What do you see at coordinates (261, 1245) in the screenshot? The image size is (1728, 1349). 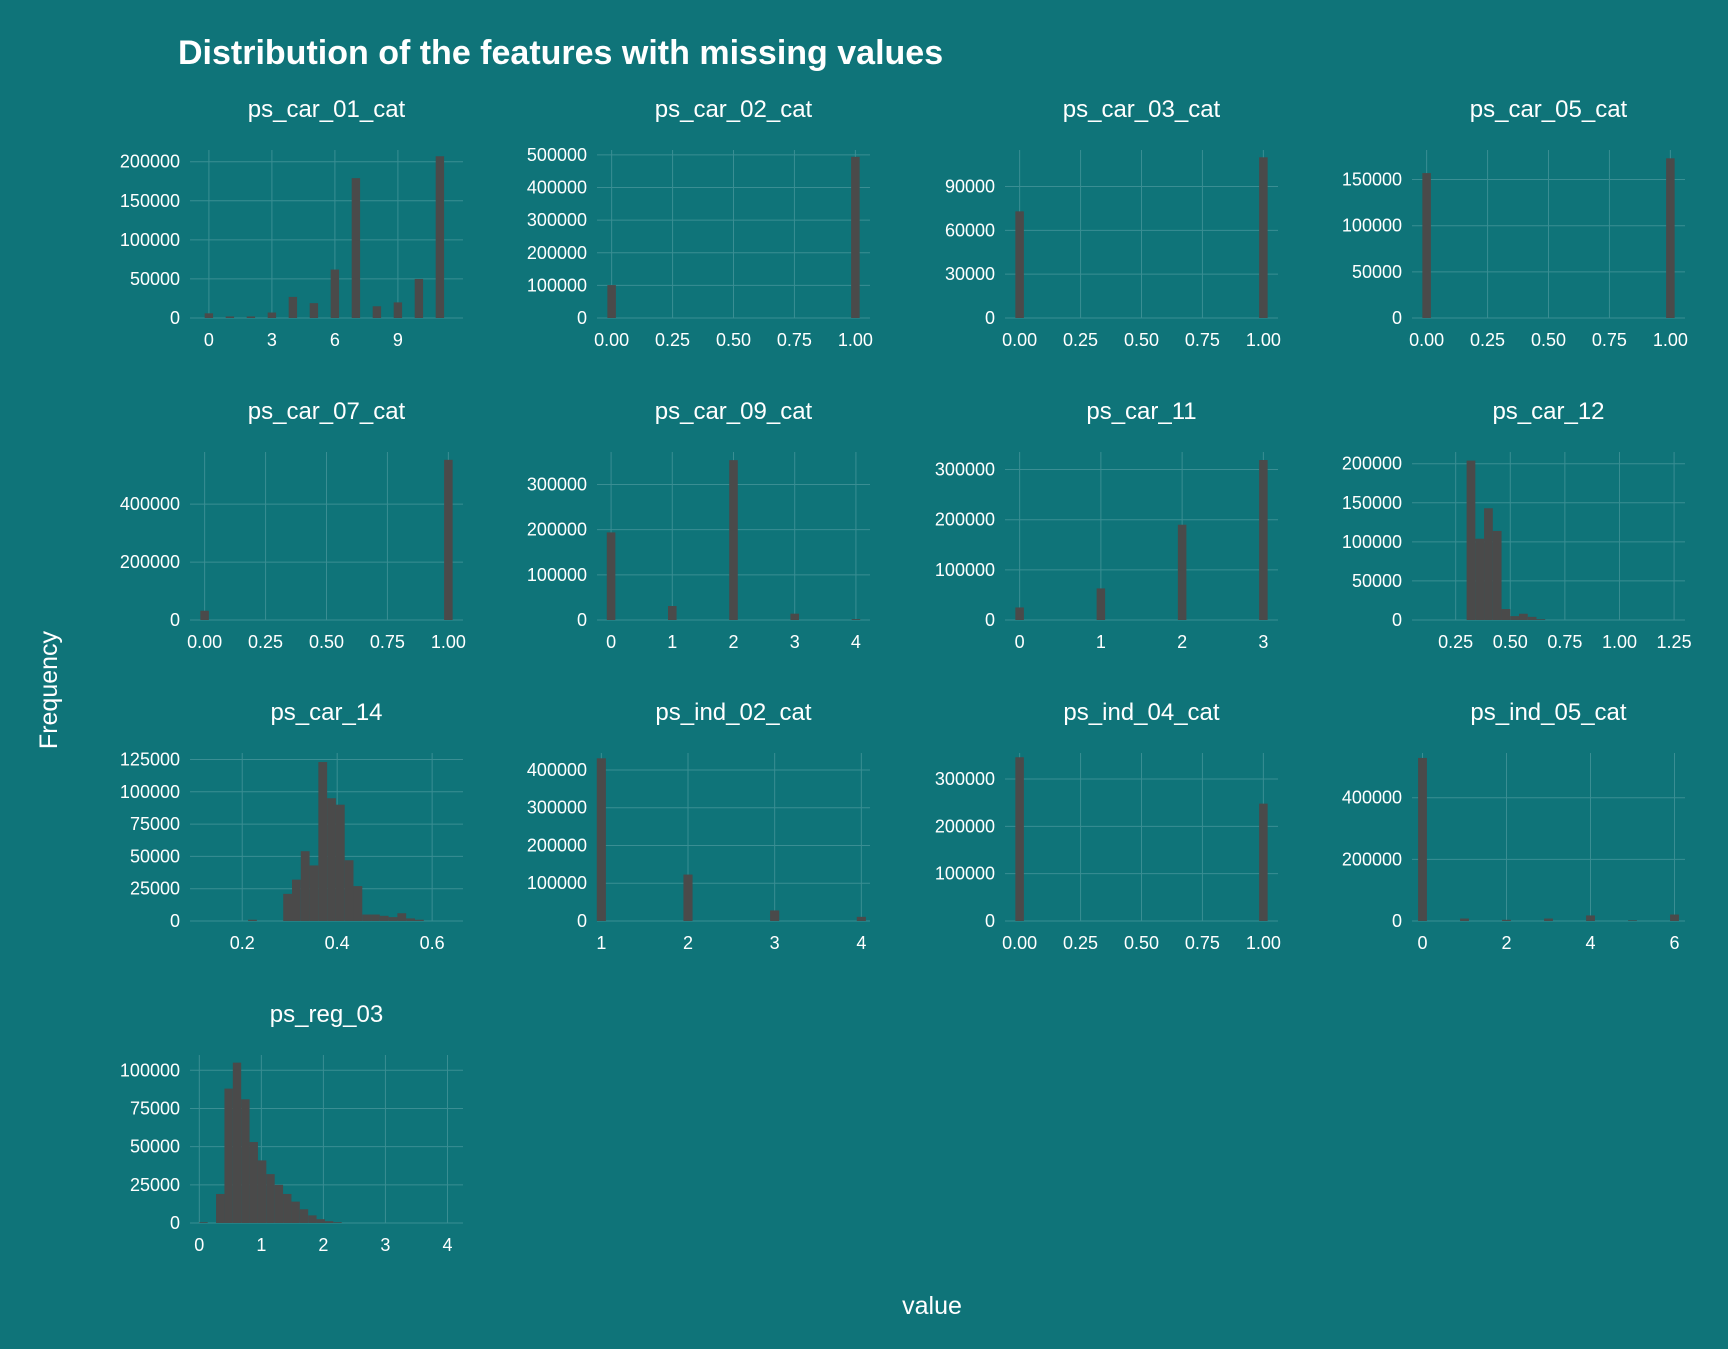 I see `x-tick-label: 1` at bounding box center [261, 1245].